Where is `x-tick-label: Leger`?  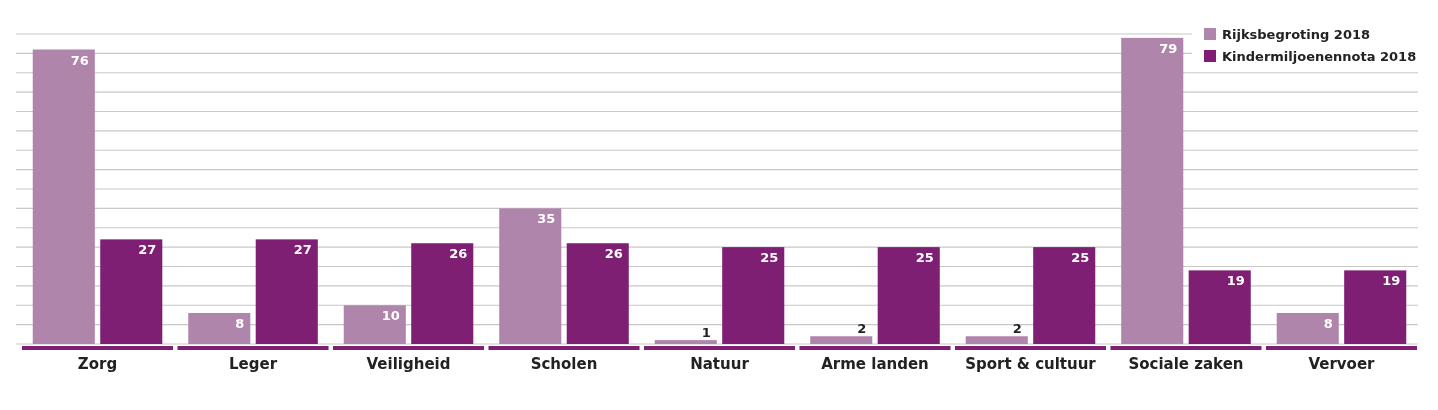 x-tick-label: Leger is located at coordinates (253, 364).